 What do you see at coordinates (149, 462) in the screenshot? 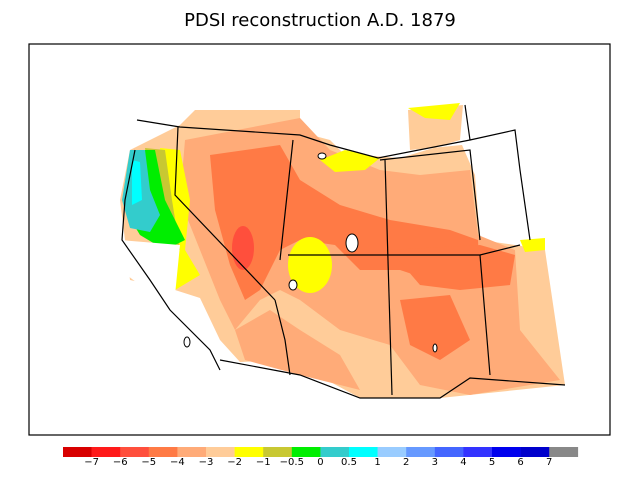
I see `legend-tick-label: −5` at bounding box center [149, 462].